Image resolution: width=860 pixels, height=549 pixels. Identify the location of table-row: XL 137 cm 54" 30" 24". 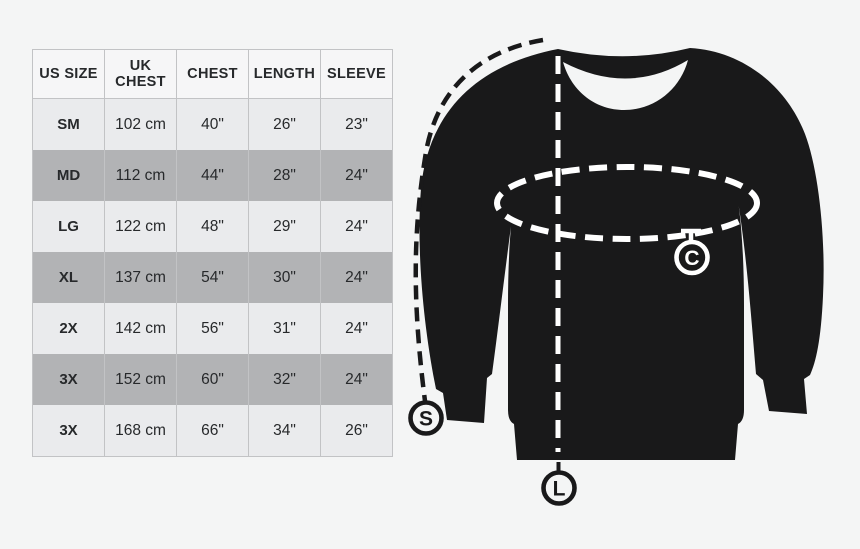
(212, 277).